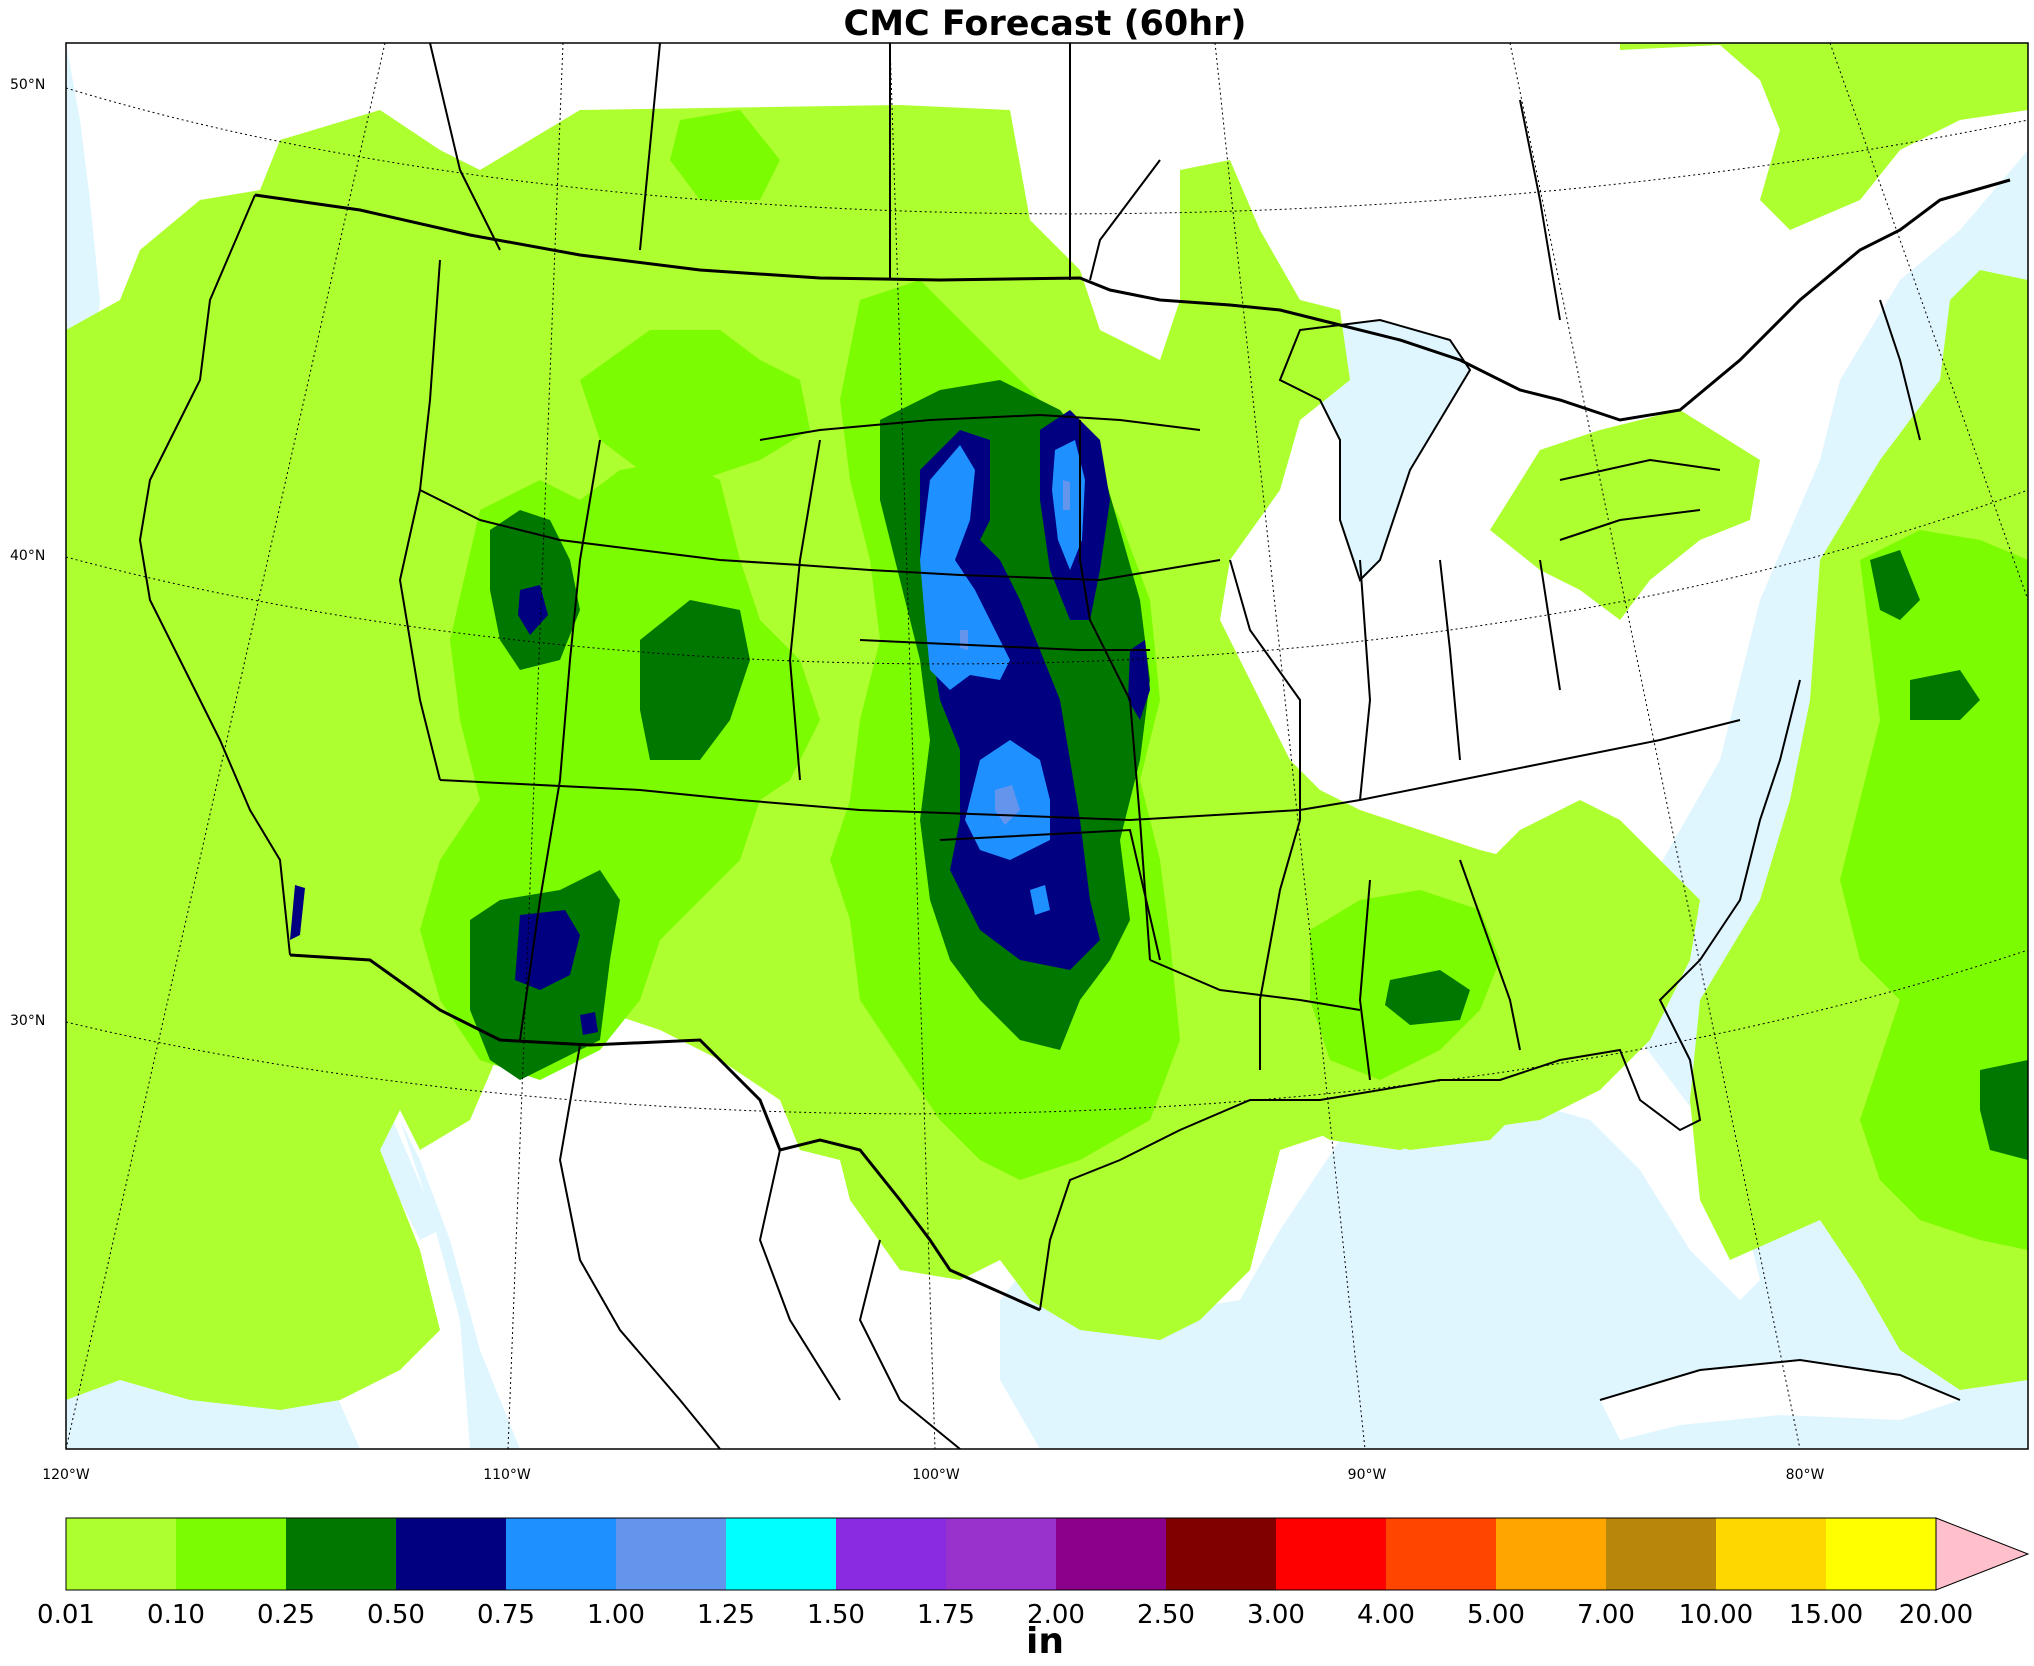 The image size is (2034, 1666). I want to click on lon-label-90w: 90°W, so click(1367, 1475).